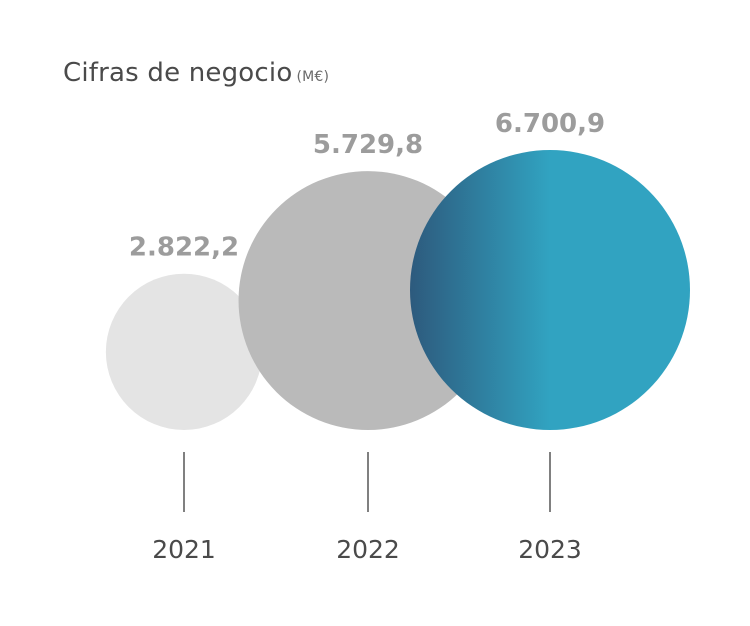 The image size is (750, 626). I want to click on chart-title: Cifras de negocio (M€), so click(196, 73).